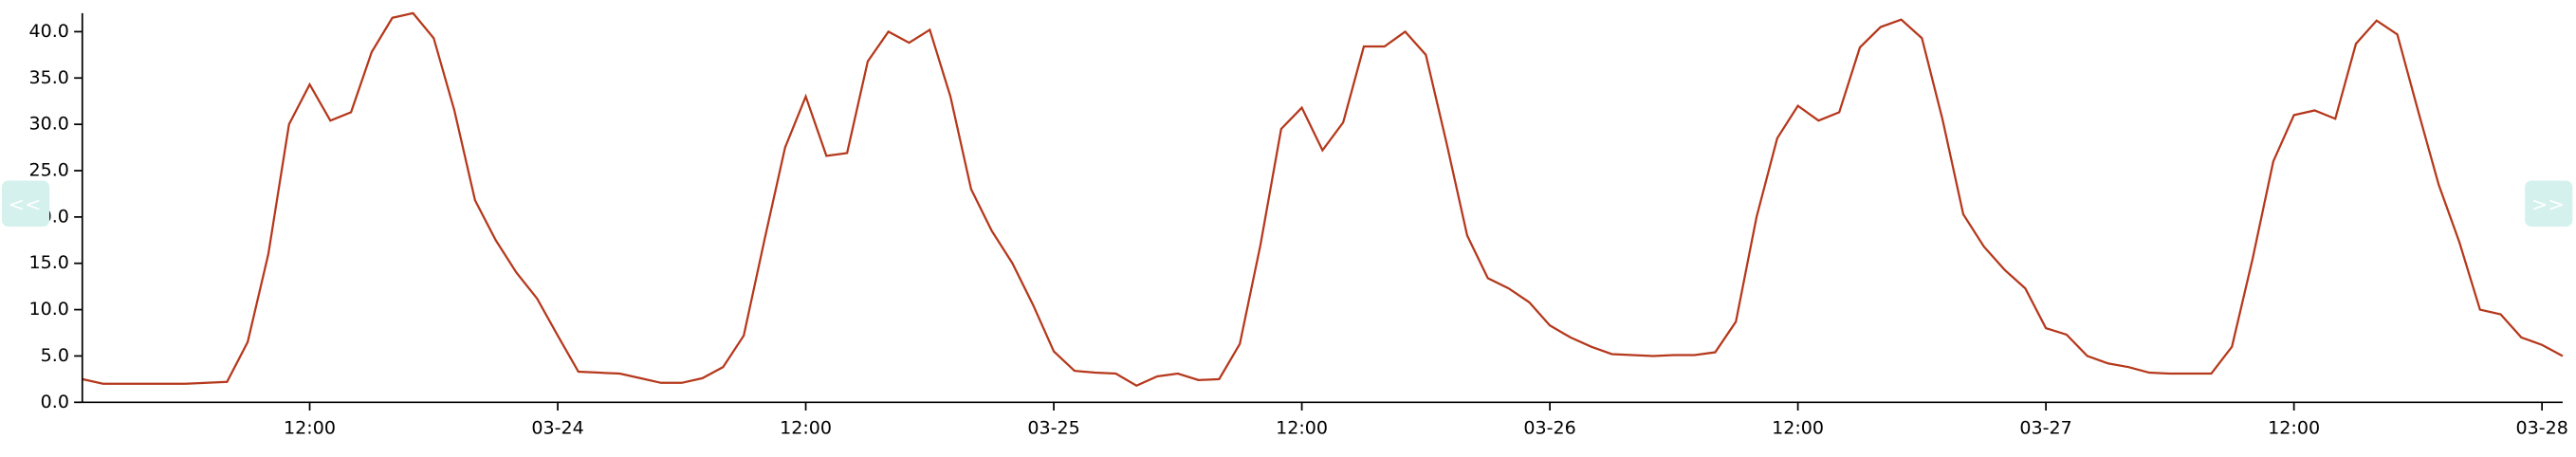 The height and width of the screenshot is (457, 2576). I want to click on prev-button: <<, so click(25, 204).